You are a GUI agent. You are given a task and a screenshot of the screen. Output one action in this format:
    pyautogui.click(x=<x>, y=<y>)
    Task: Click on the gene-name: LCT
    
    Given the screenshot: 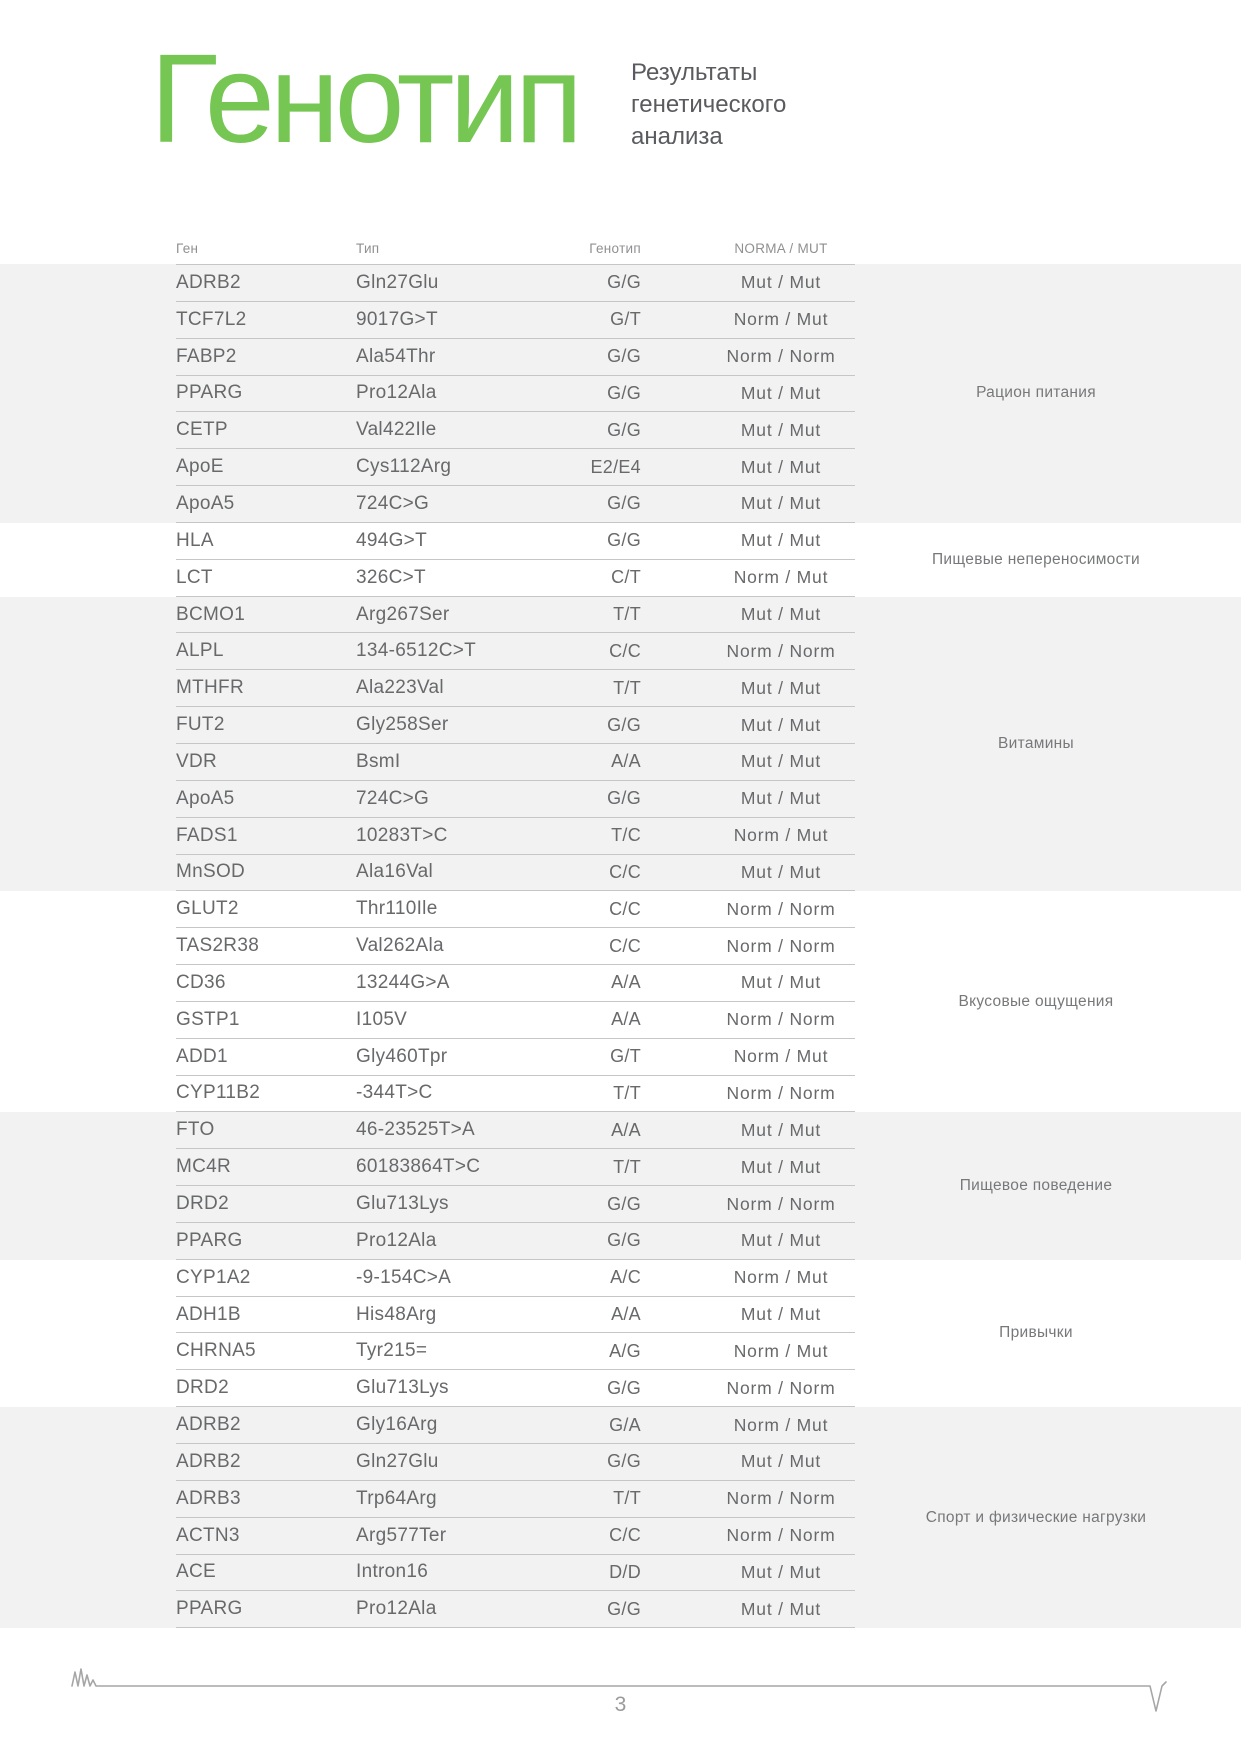 What is the action you would take?
    pyautogui.click(x=194, y=577)
    